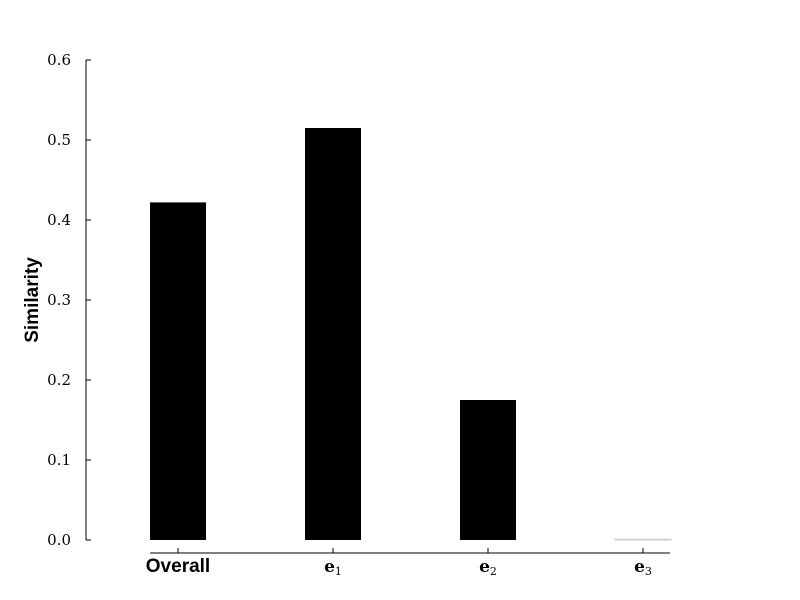 Image resolution: width=800 pixels, height=600 pixels. What do you see at coordinates (59, 460) in the screenshot?
I see `y-tick-label: 0.1` at bounding box center [59, 460].